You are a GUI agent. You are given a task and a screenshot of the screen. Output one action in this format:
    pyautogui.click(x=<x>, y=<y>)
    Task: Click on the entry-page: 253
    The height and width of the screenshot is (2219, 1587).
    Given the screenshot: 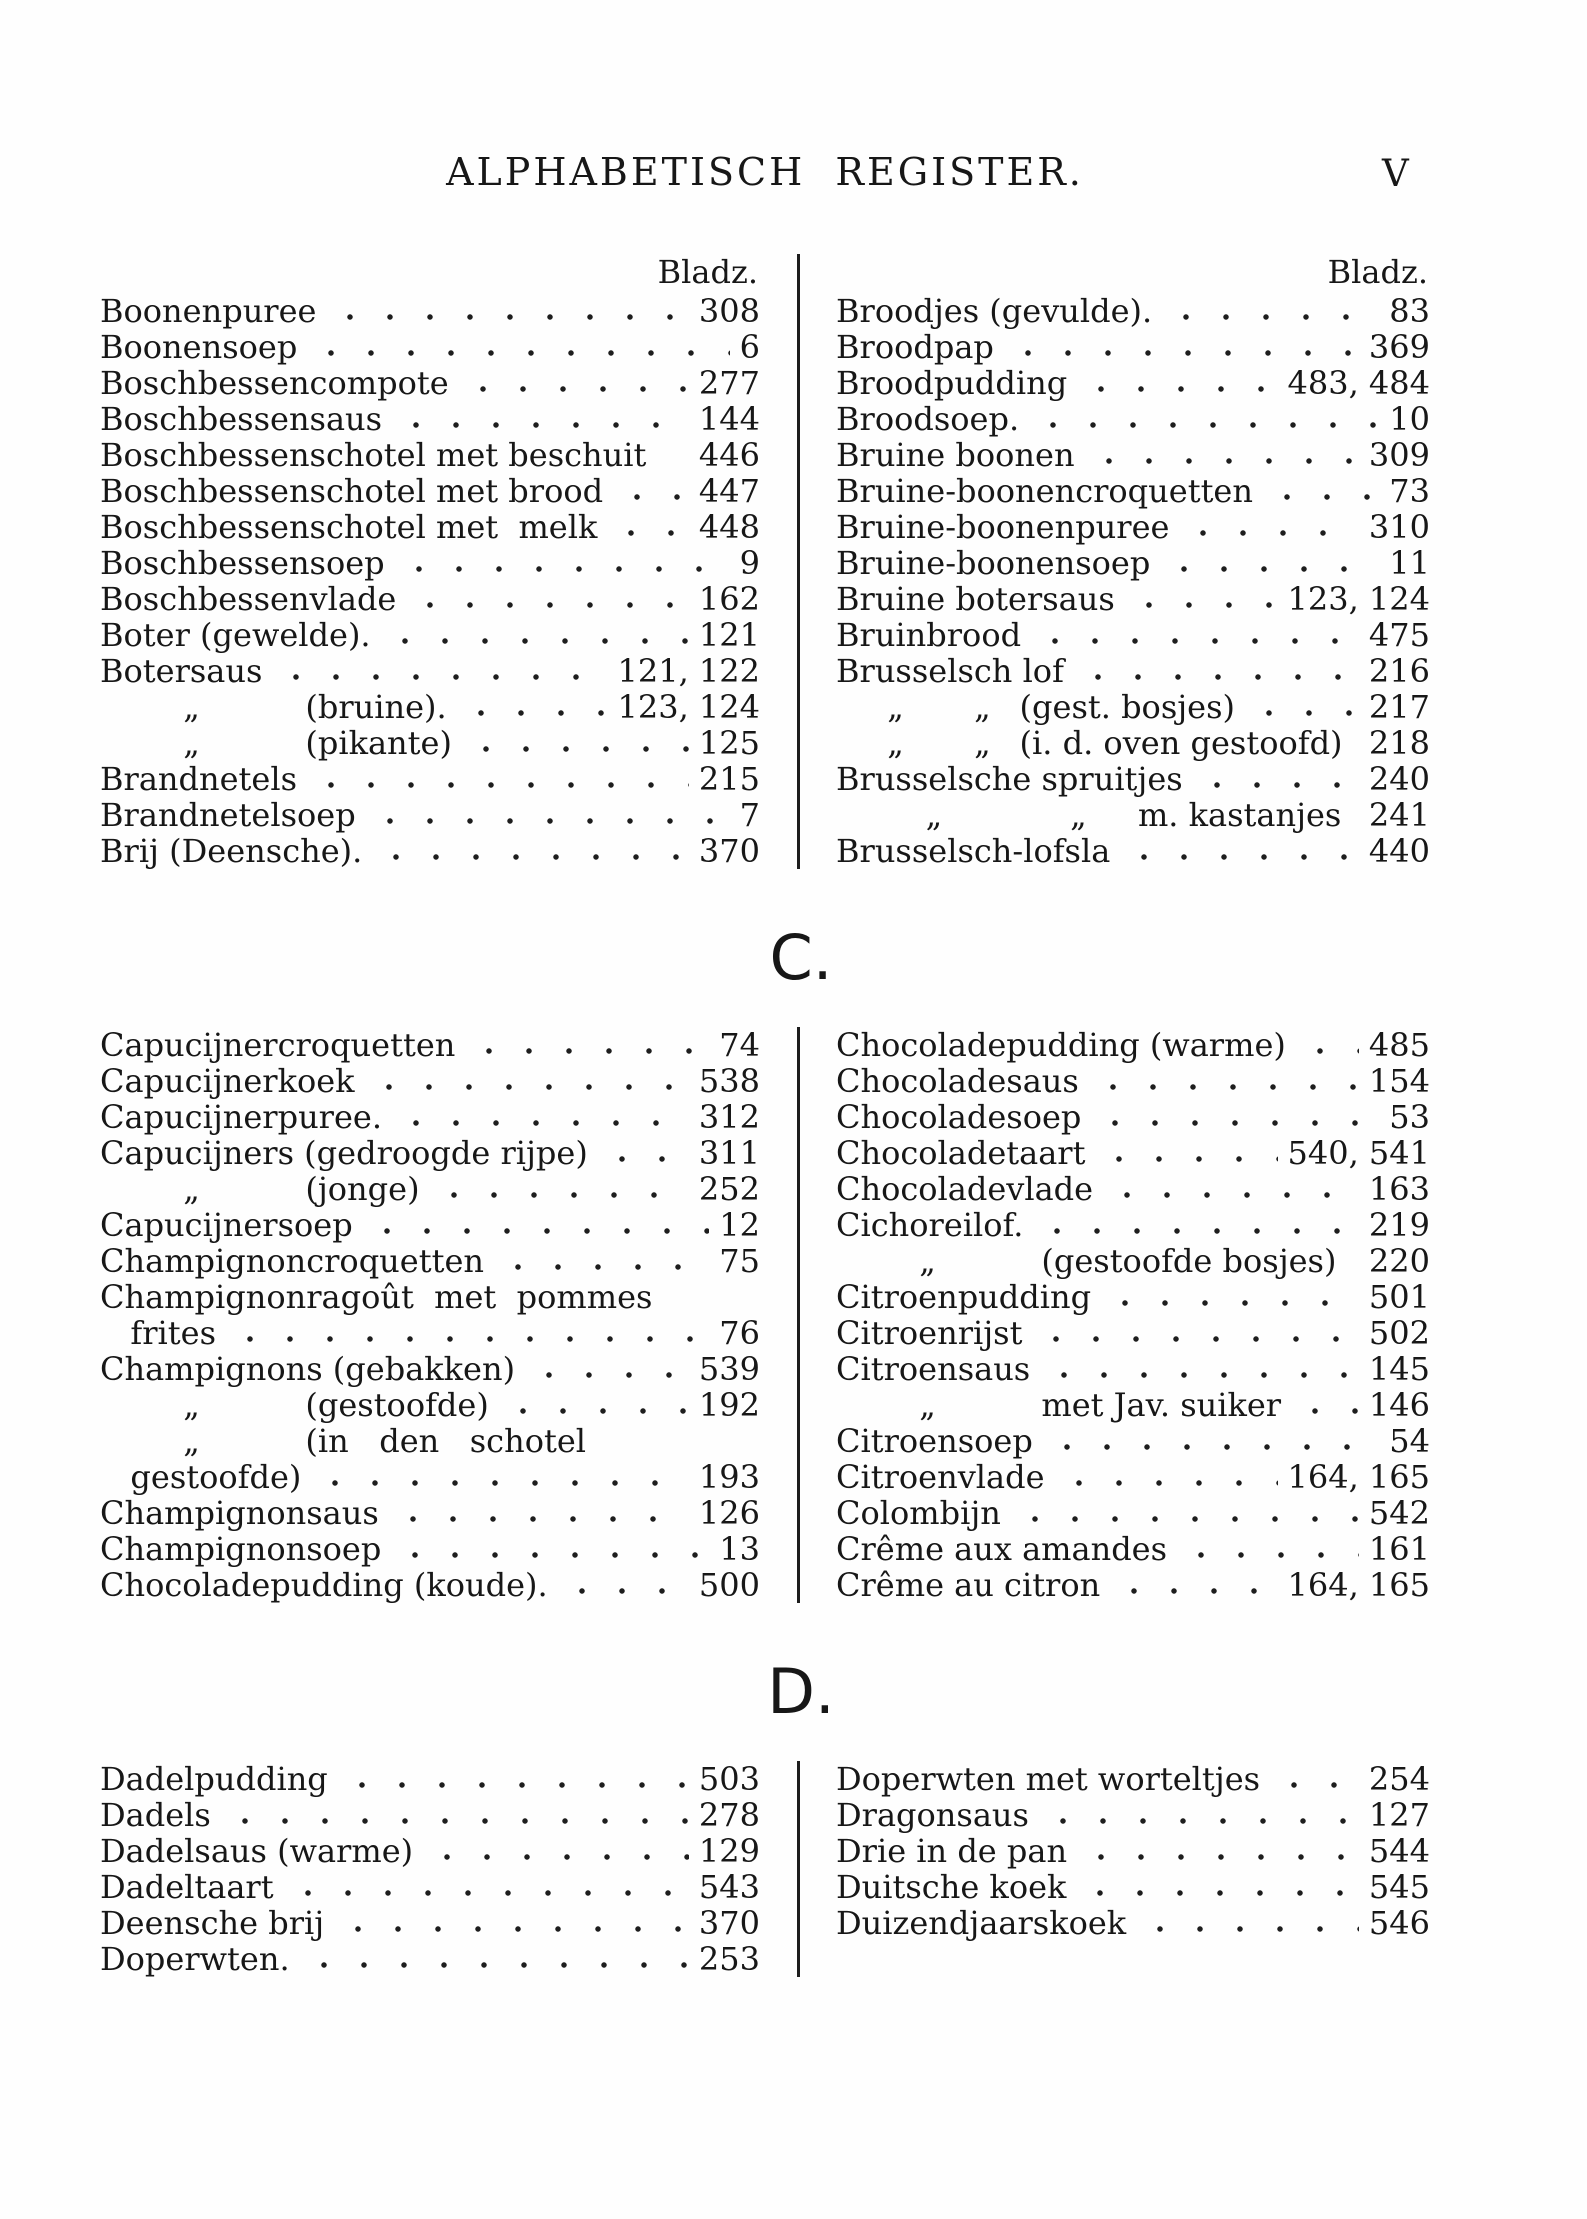 What is the action you would take?
    pyautogui.click(x=729, y=1959)
    